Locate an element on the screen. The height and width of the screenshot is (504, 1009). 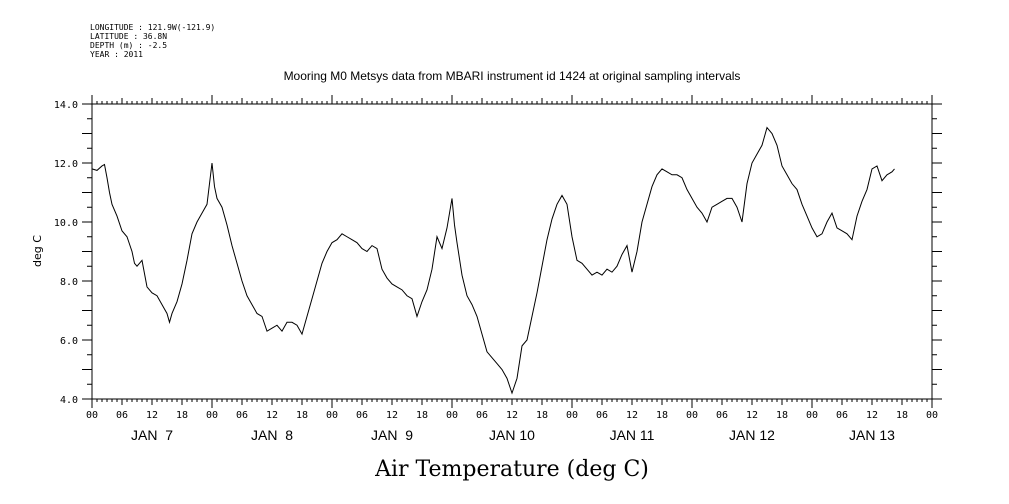
year-label: YEAR : 2011 is located at coordinates (116, 54).